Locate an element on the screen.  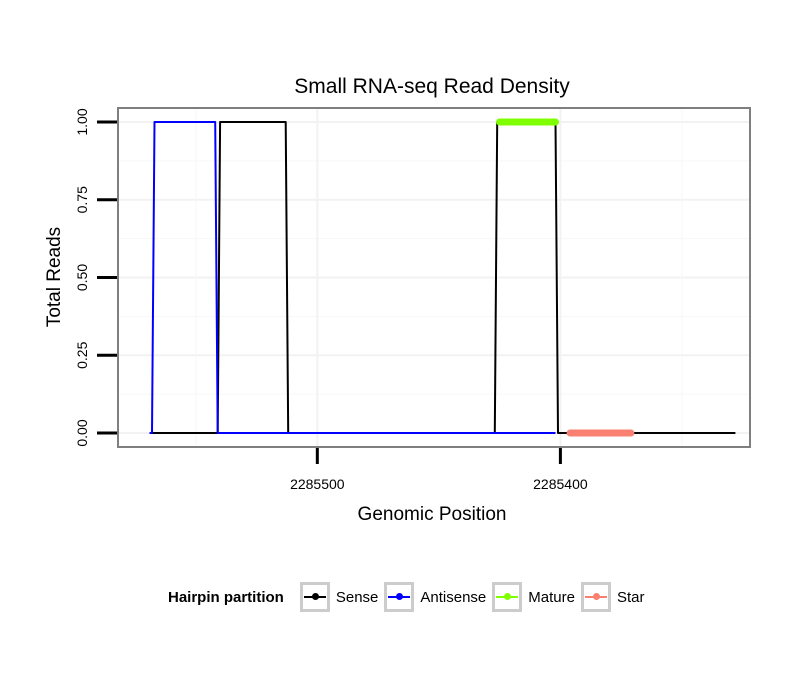
legend-item-antisense: Antisense is located at coordinates (435, 597).